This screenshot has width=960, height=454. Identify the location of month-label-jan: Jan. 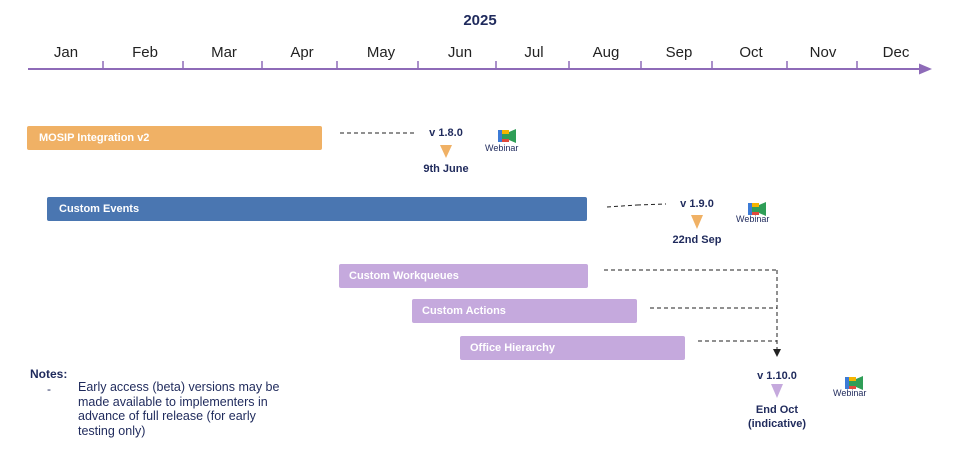
(66, 52).